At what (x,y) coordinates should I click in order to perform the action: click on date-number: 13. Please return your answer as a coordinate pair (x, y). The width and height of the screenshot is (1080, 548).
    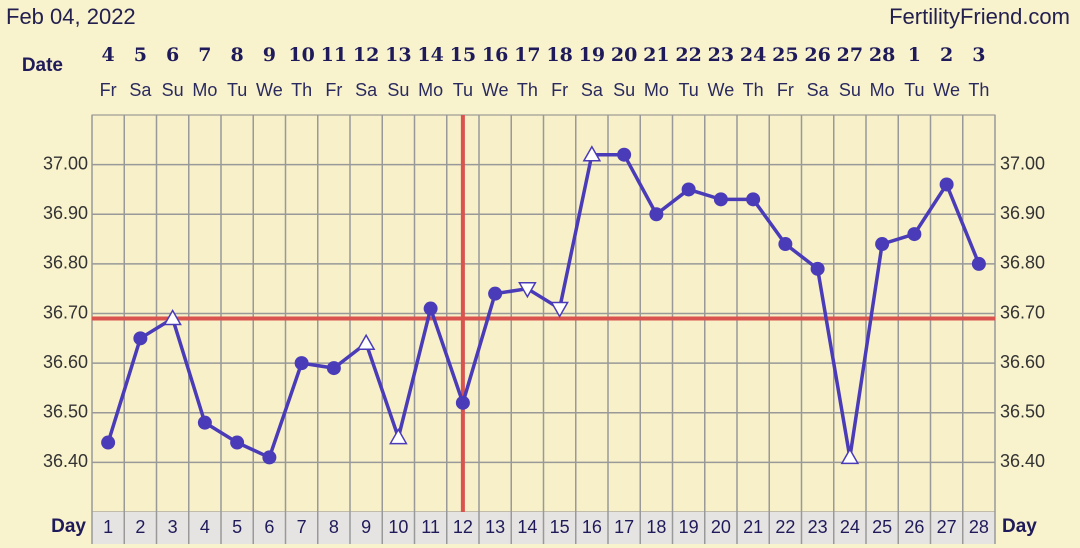
    Looking at the image, I should click on (398, 55).